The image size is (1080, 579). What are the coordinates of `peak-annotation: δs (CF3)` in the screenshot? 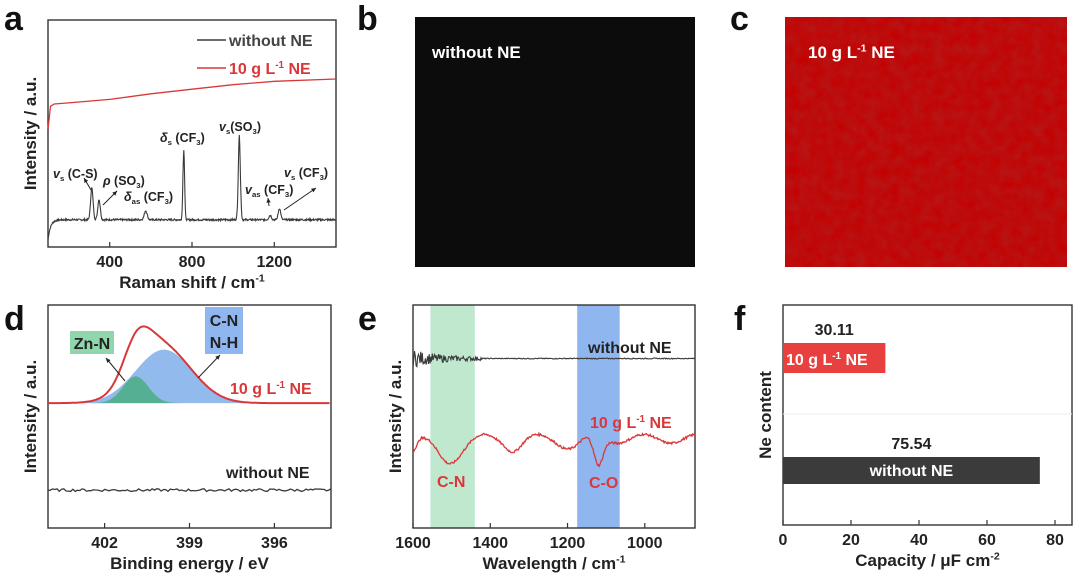 It's located at (182, 139).